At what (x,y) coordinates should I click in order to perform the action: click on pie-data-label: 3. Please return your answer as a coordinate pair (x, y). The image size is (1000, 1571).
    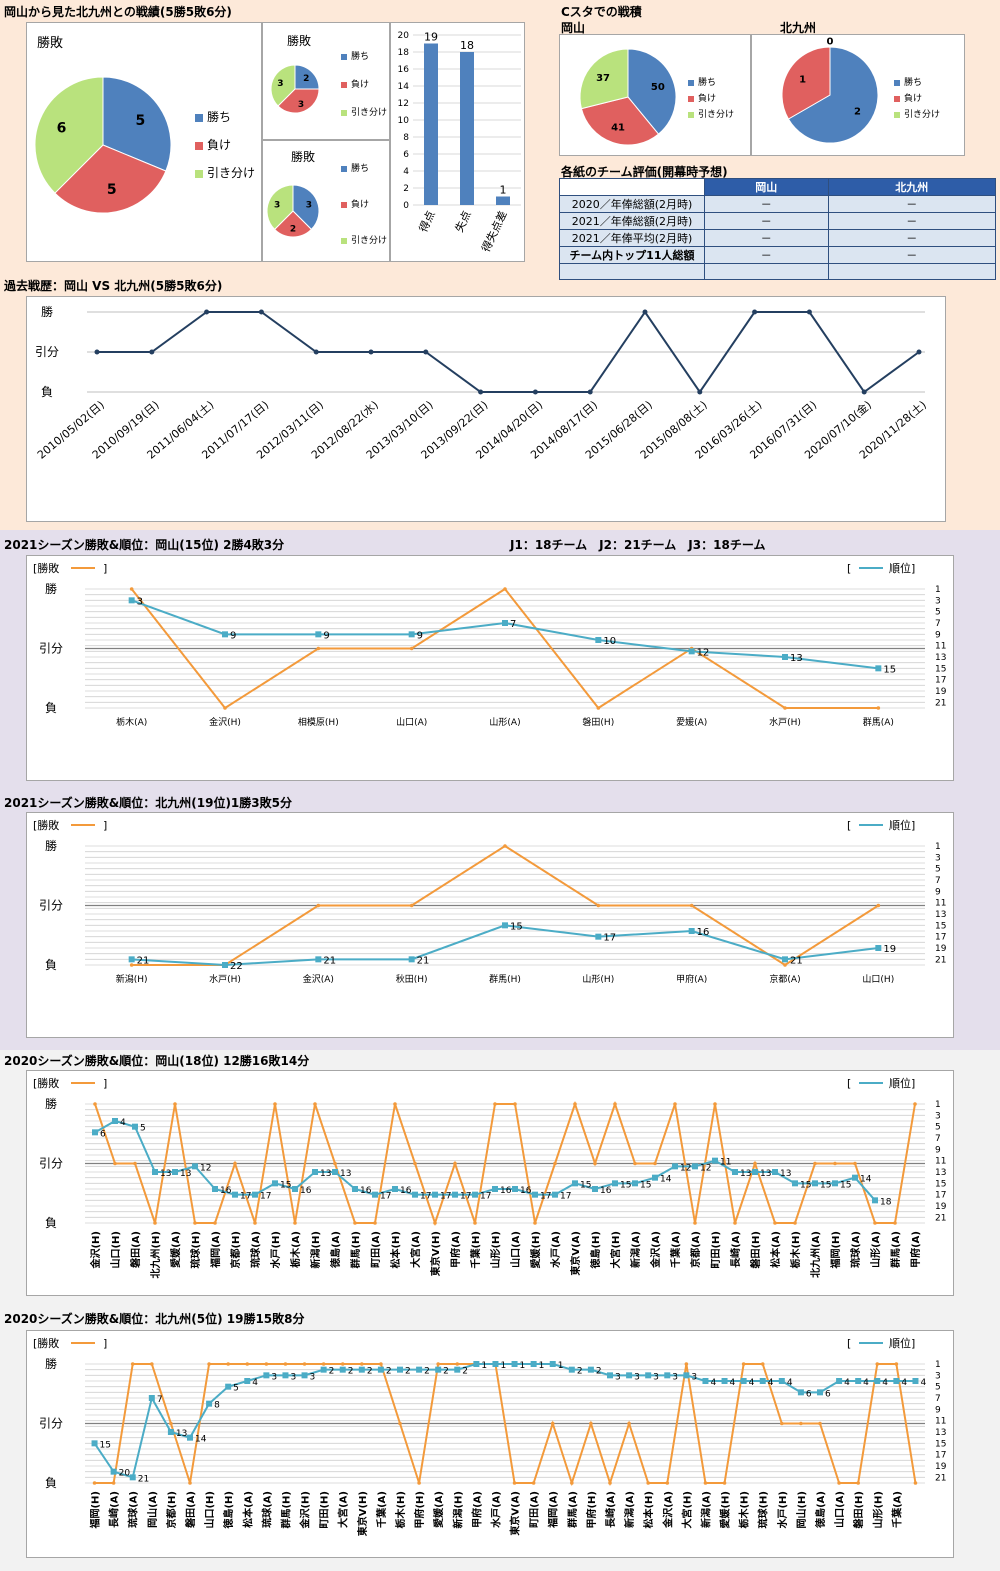
    Looking at the image, I should click on (280, 84).